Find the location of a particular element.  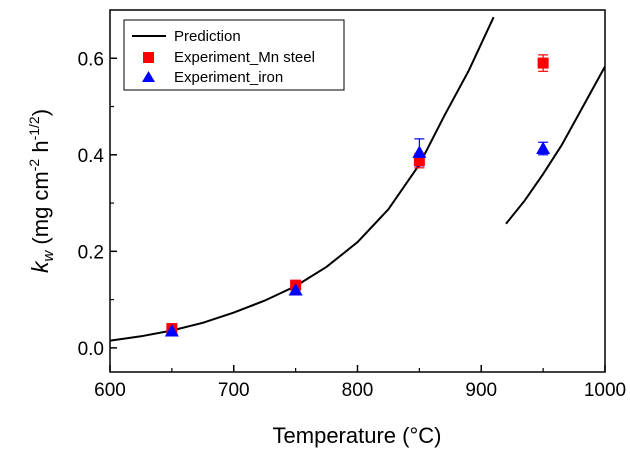

legend-marker-iron is located at coordinates (148, 76).